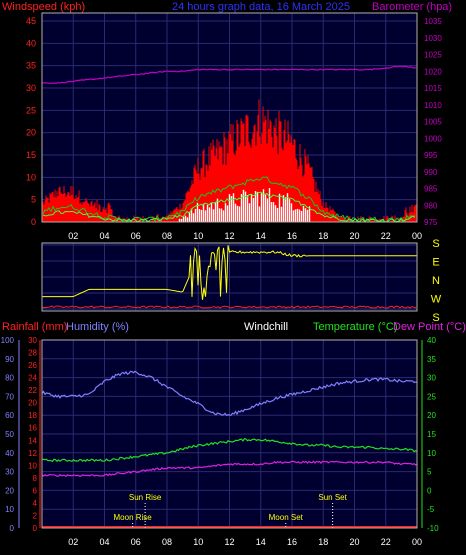 This screenshot has height=555, width=466. I want to click on temperature-tick-label: 15, so click(431, 434).